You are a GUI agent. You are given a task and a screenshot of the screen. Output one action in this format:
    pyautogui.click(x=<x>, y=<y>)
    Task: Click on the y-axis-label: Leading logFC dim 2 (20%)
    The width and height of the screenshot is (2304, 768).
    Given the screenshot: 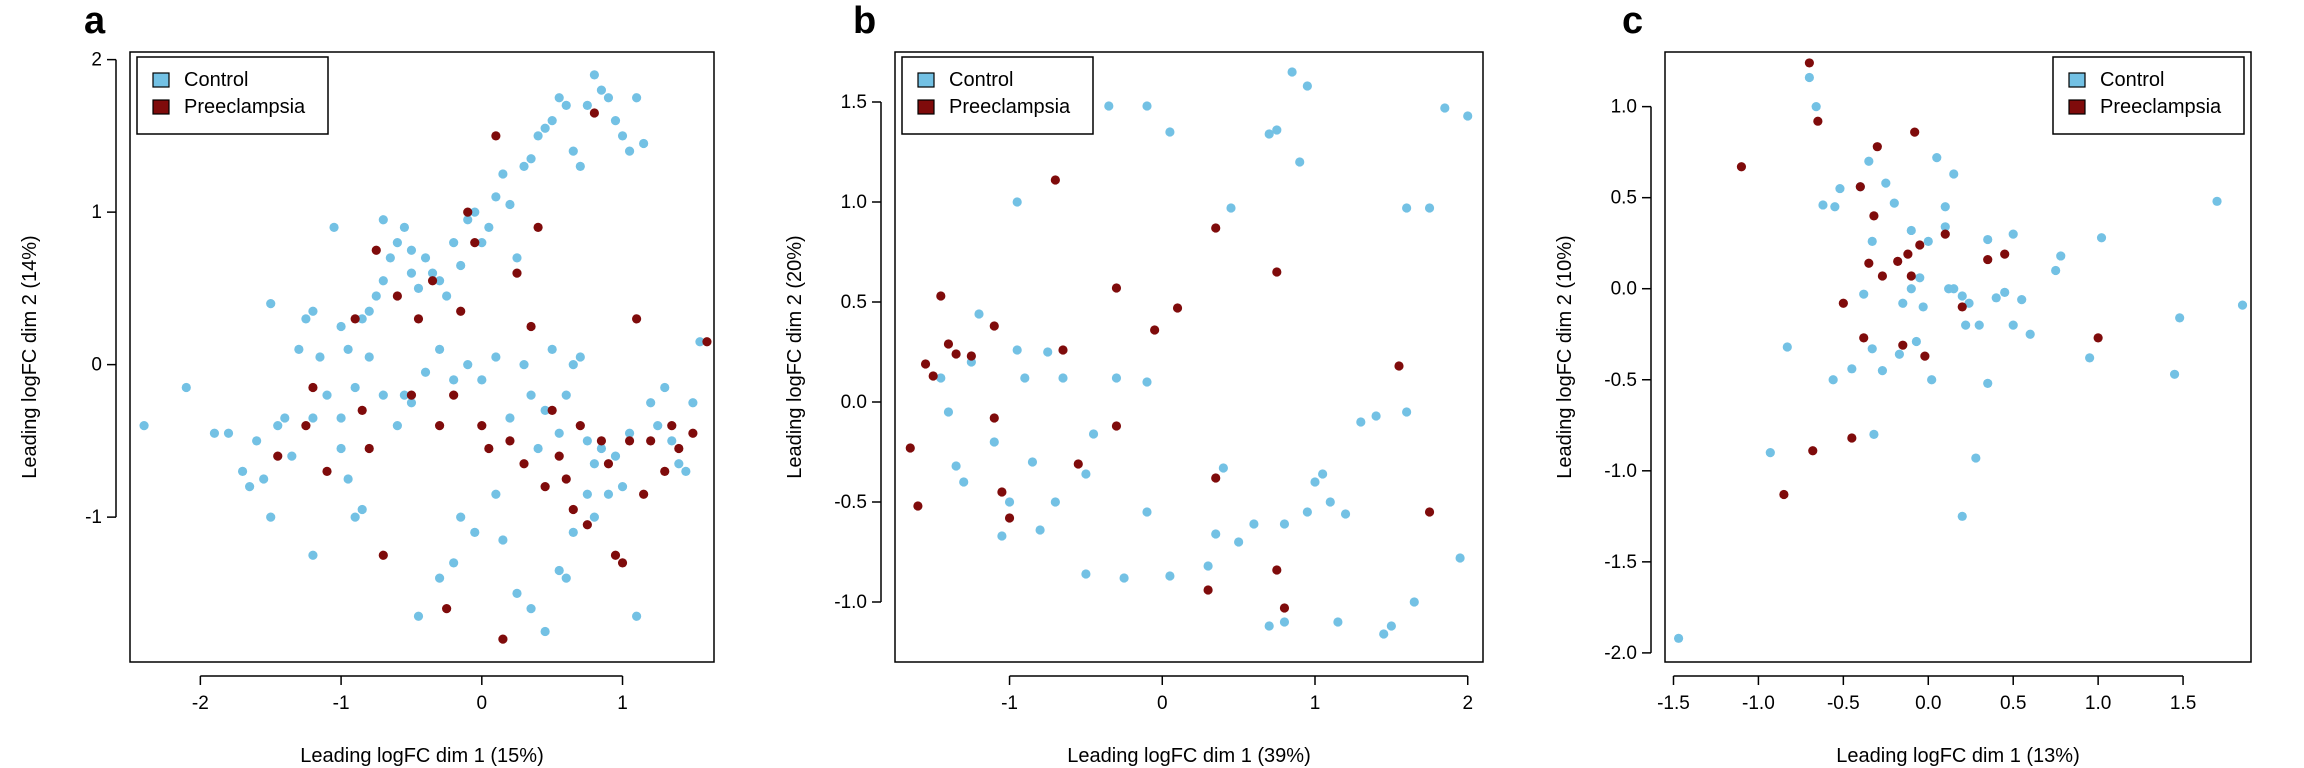 What is the action you would take?
    pyautogui.click(x=795, y=356)
    